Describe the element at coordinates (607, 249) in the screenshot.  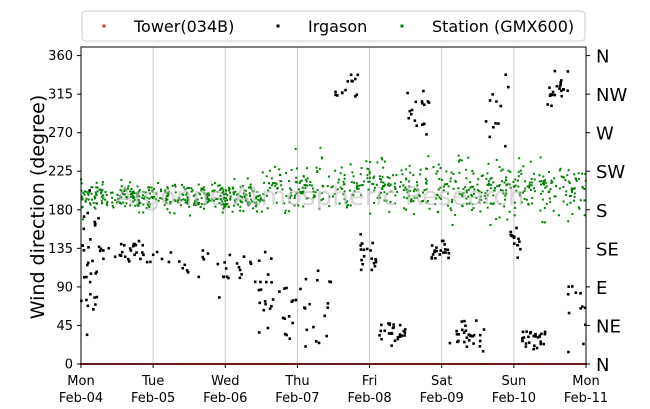
I see `direction-label: SE` at that location.